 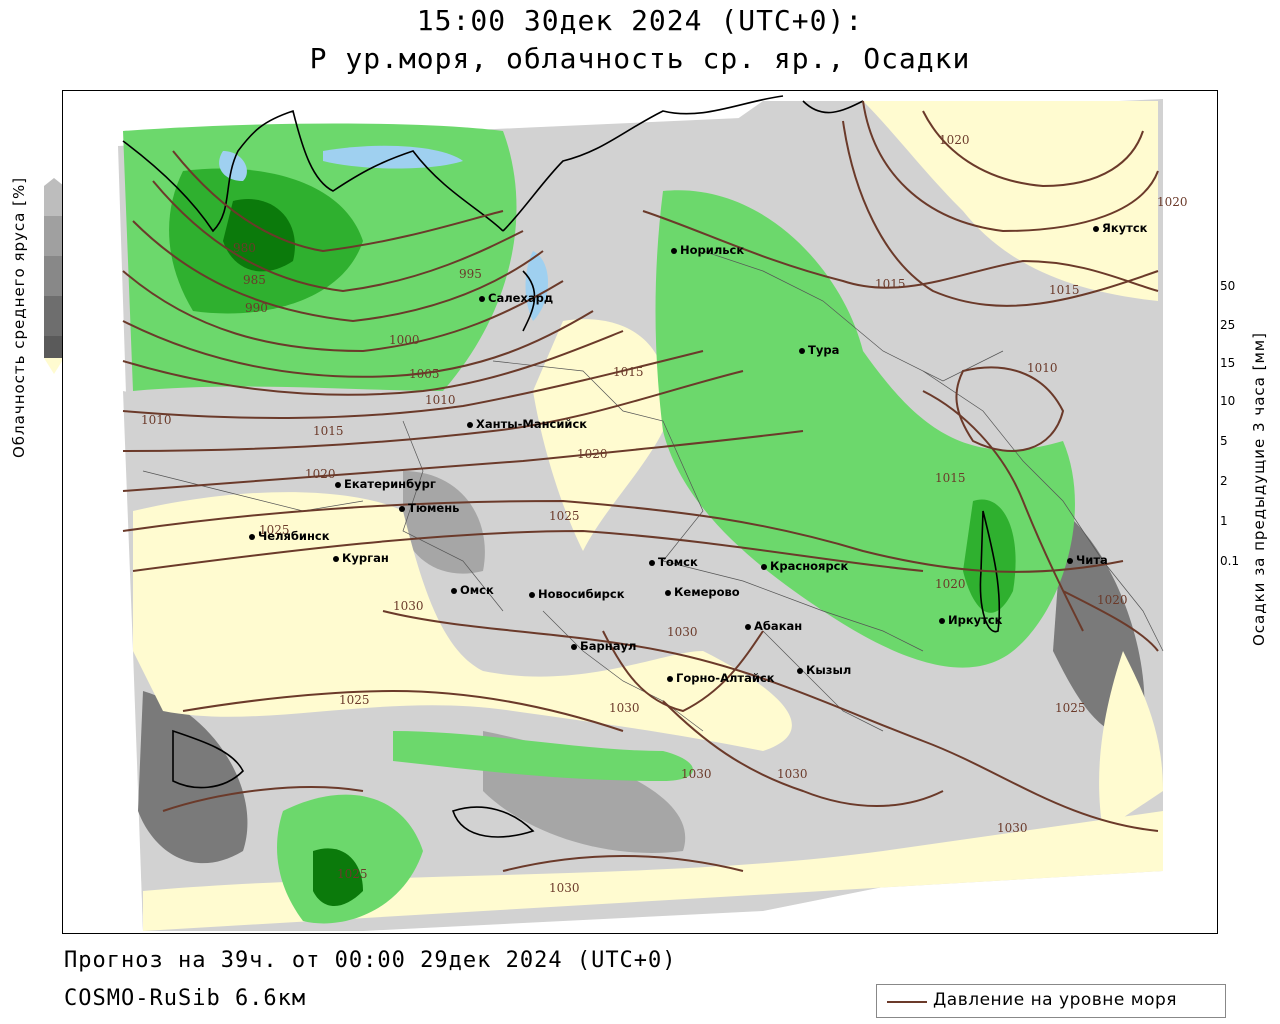 I want to click on city-marker: Кызыл, so click(x=824, y=670).